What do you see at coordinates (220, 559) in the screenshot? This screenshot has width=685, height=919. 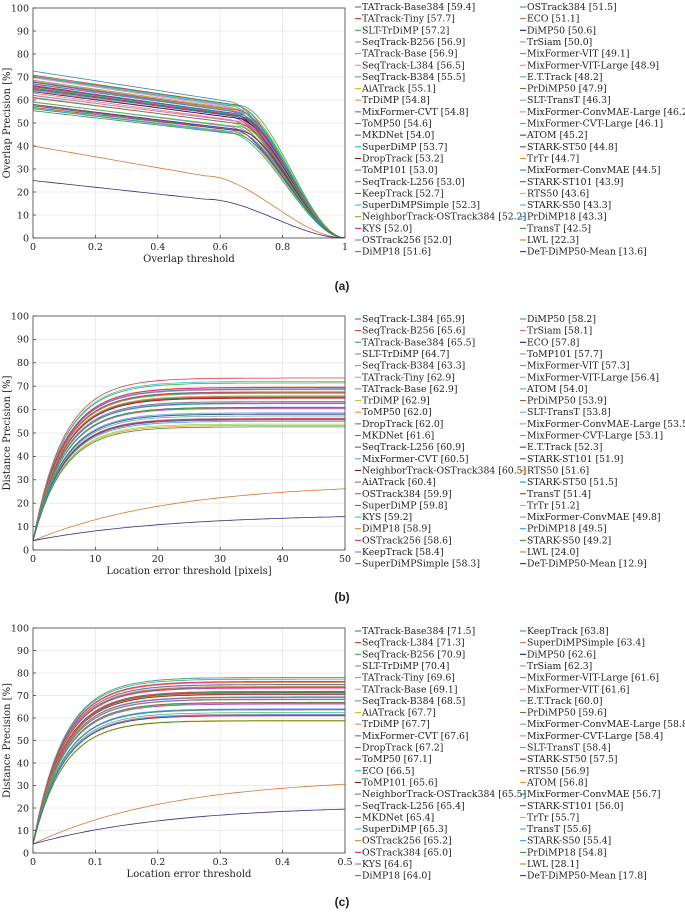 I see `x-tick-label: 30` at bounding box center [220, 559].